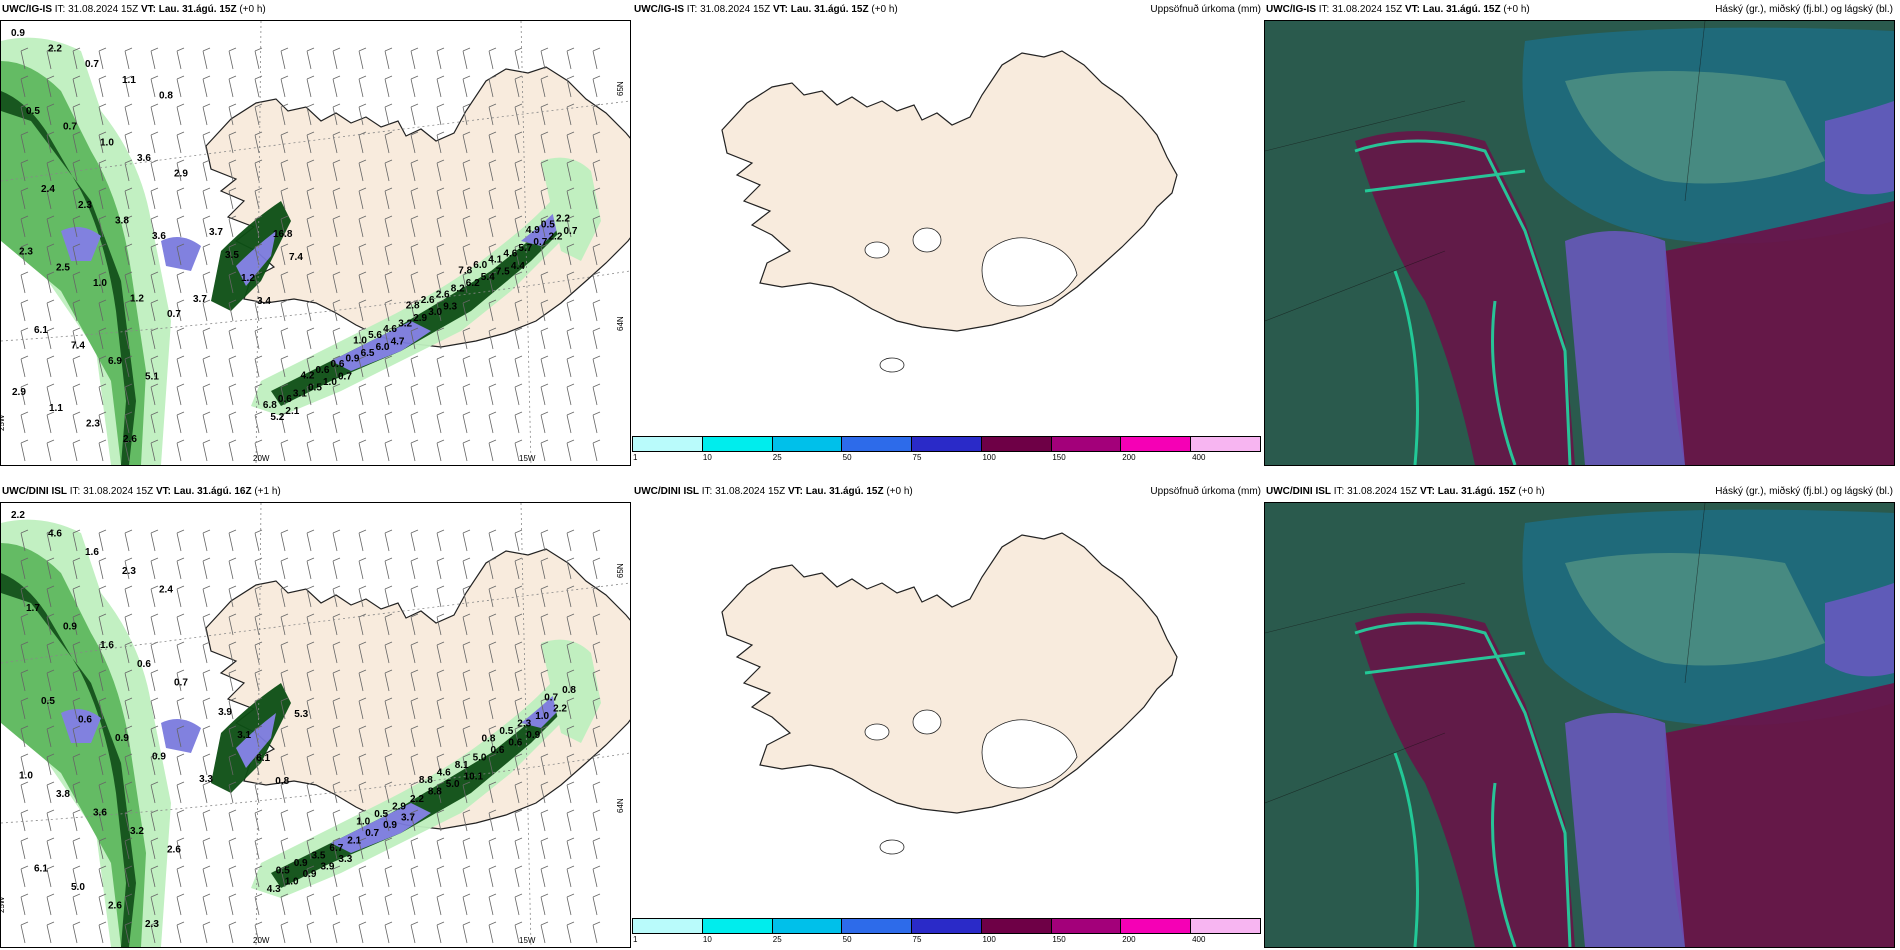 The width and height of the screenshot is (1900, 950). What do you see at coordinates (1199, 939) in the screenshot?
I see `legend-tick-label: 400` at bounding box center [1199, 939].